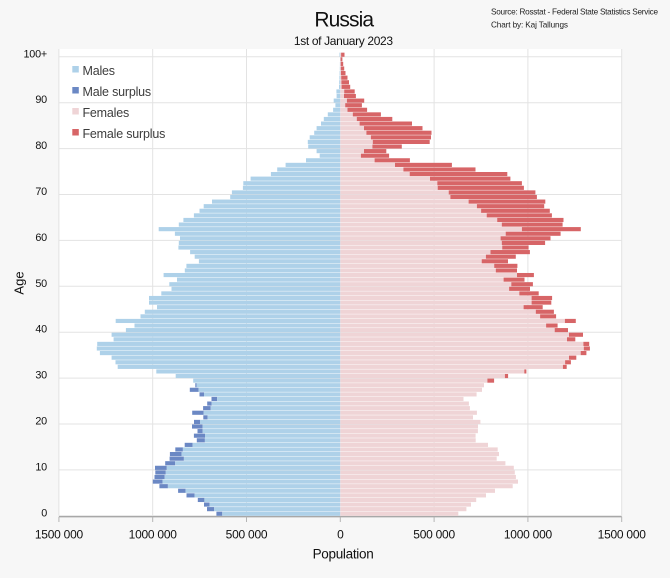 The width and height of the screenshot is (670, 578). What do you see at coordinates (41, 100) in the screenshot?
I see `svg-text: 90` at bounding box center [41, 100].